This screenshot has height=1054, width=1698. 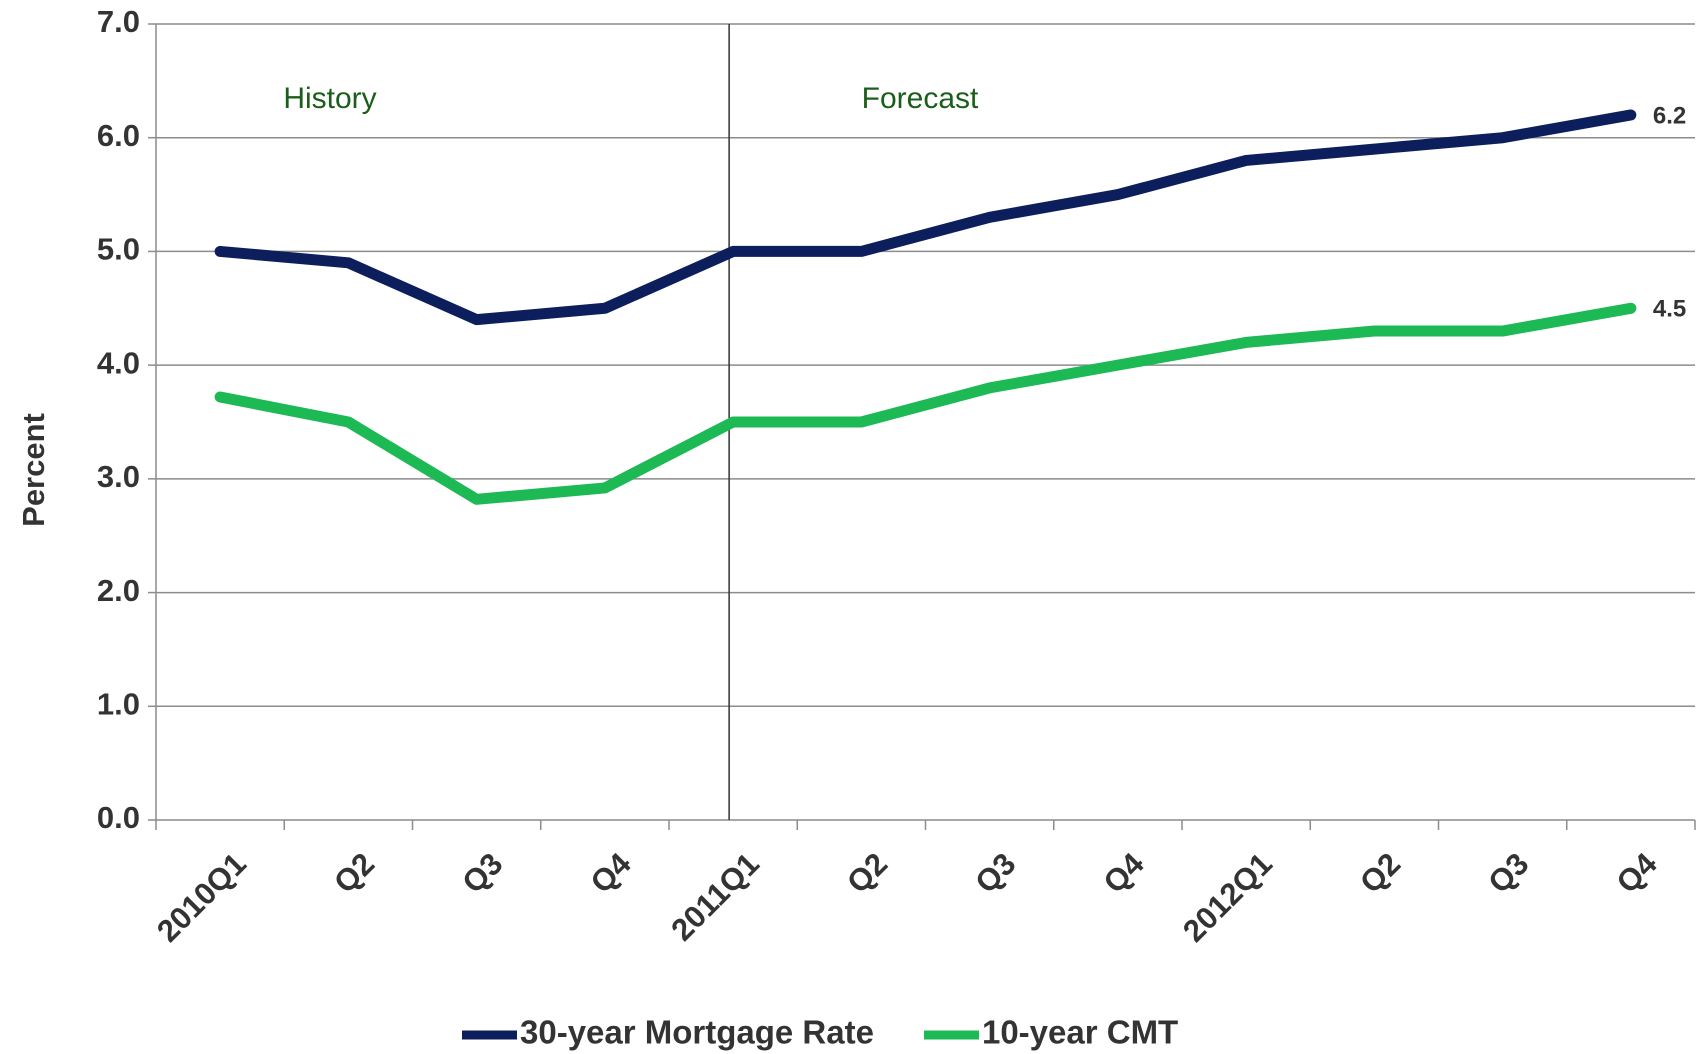 I want to click on legend-label: 10-year CMT, so click(x=1080, y=1032).